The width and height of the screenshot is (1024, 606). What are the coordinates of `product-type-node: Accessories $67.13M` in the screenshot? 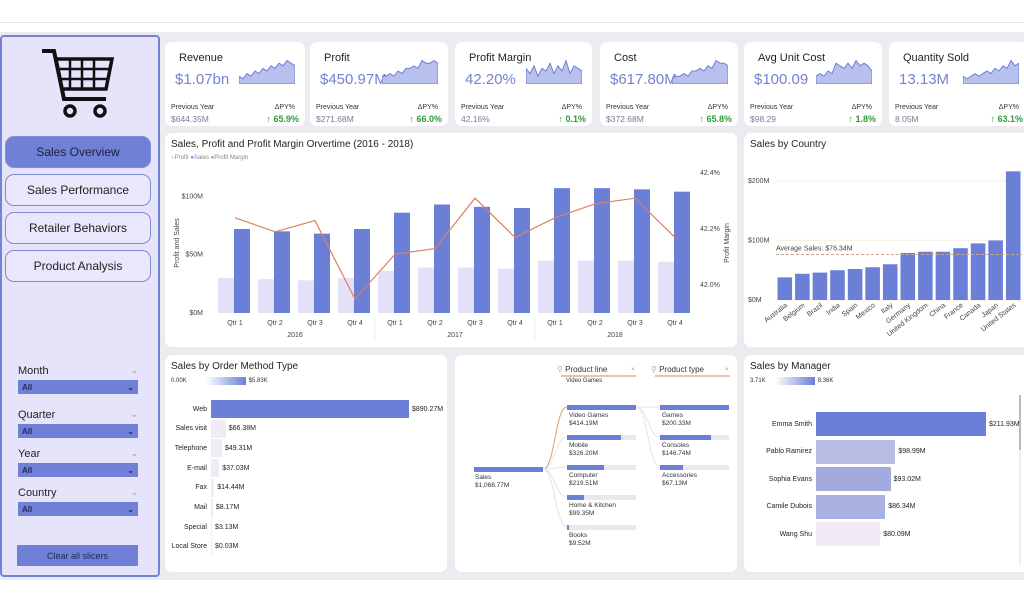 It's located at (680, 479).